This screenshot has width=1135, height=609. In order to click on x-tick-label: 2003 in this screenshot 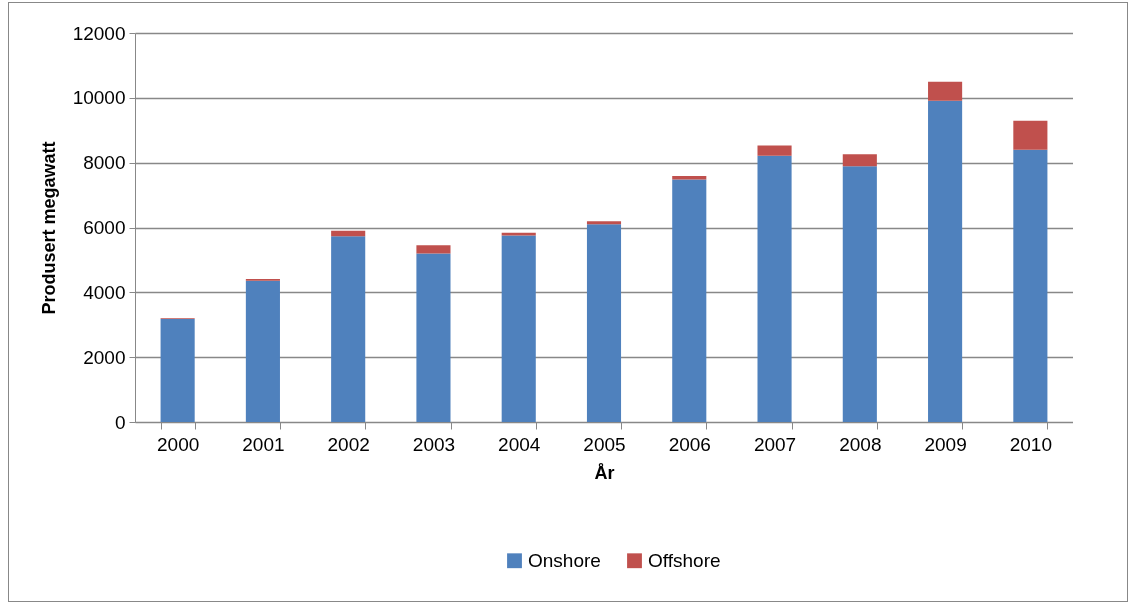, I will do `click(434, 444)`.